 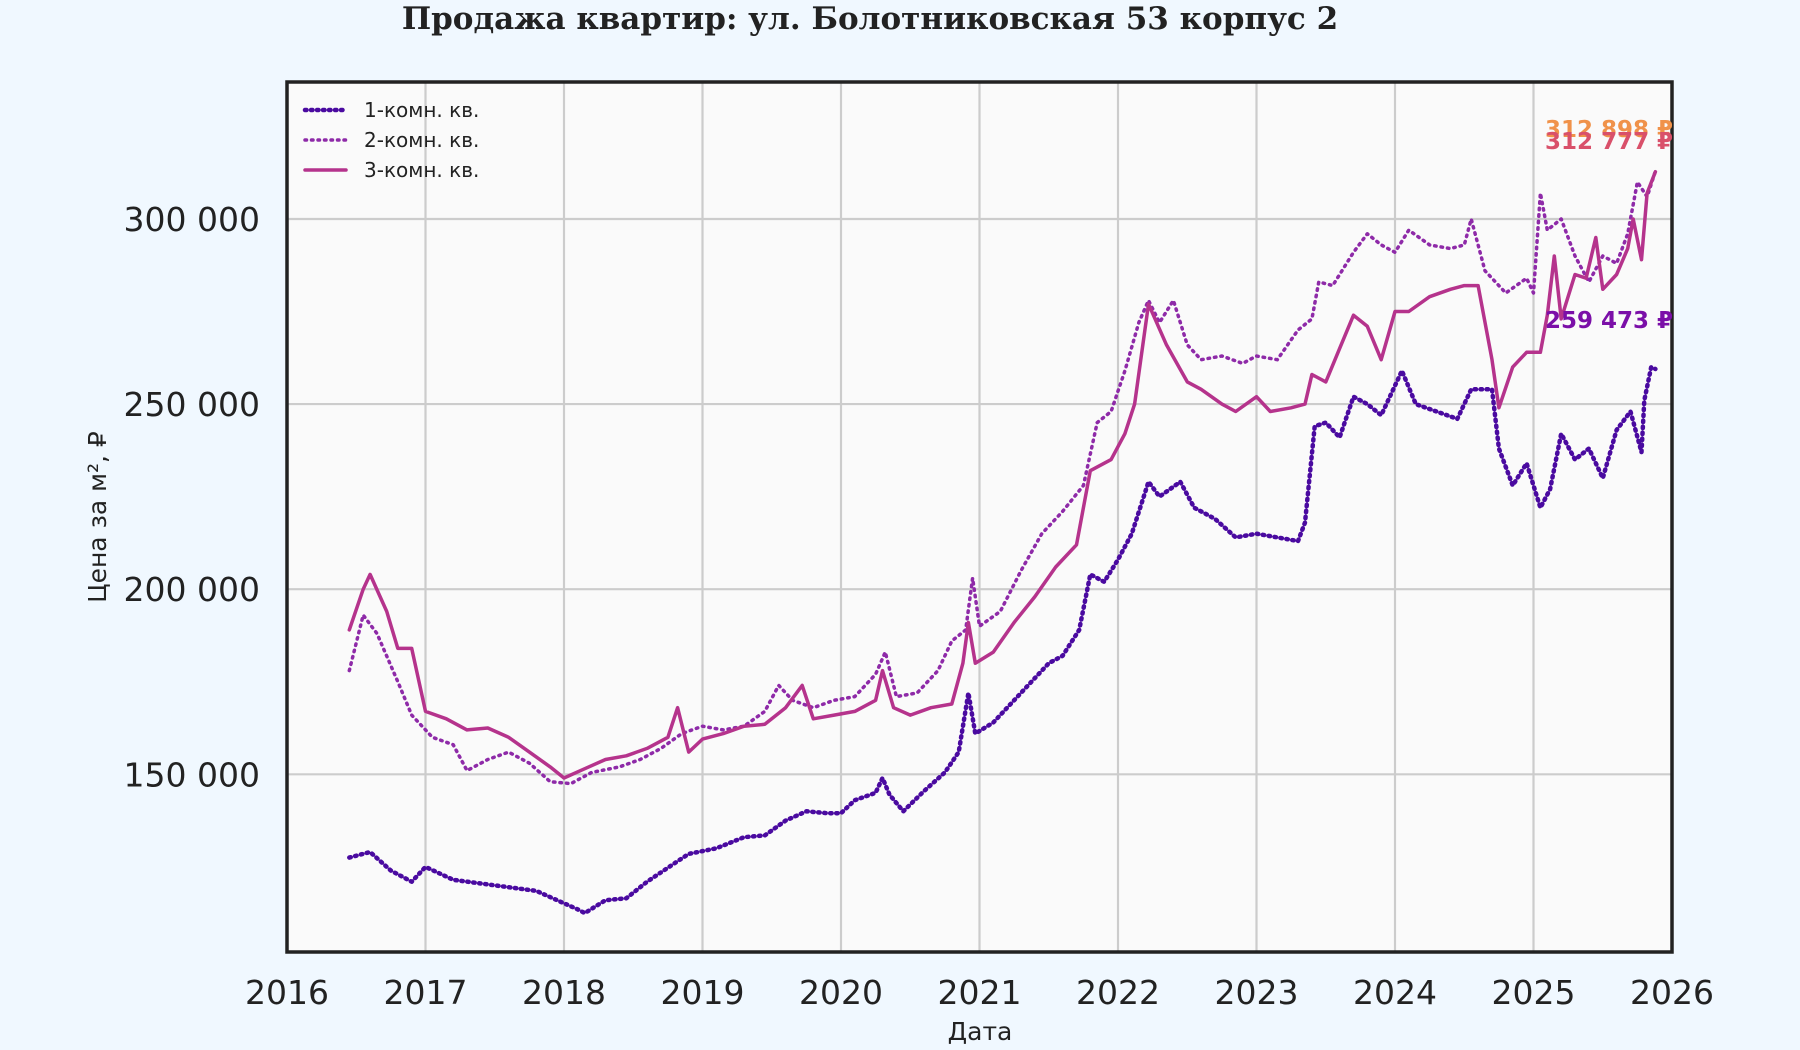 I want to click on legend-label: 2-комн. кв., so click(x=421, y=140).